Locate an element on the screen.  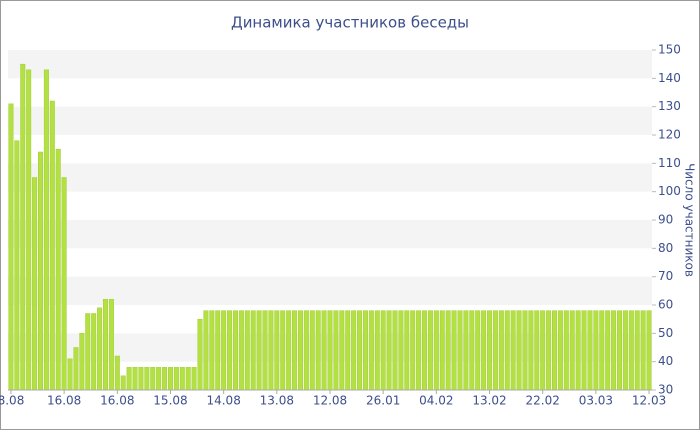
y-tick-label: 100 is located at coordinates (669, 191).